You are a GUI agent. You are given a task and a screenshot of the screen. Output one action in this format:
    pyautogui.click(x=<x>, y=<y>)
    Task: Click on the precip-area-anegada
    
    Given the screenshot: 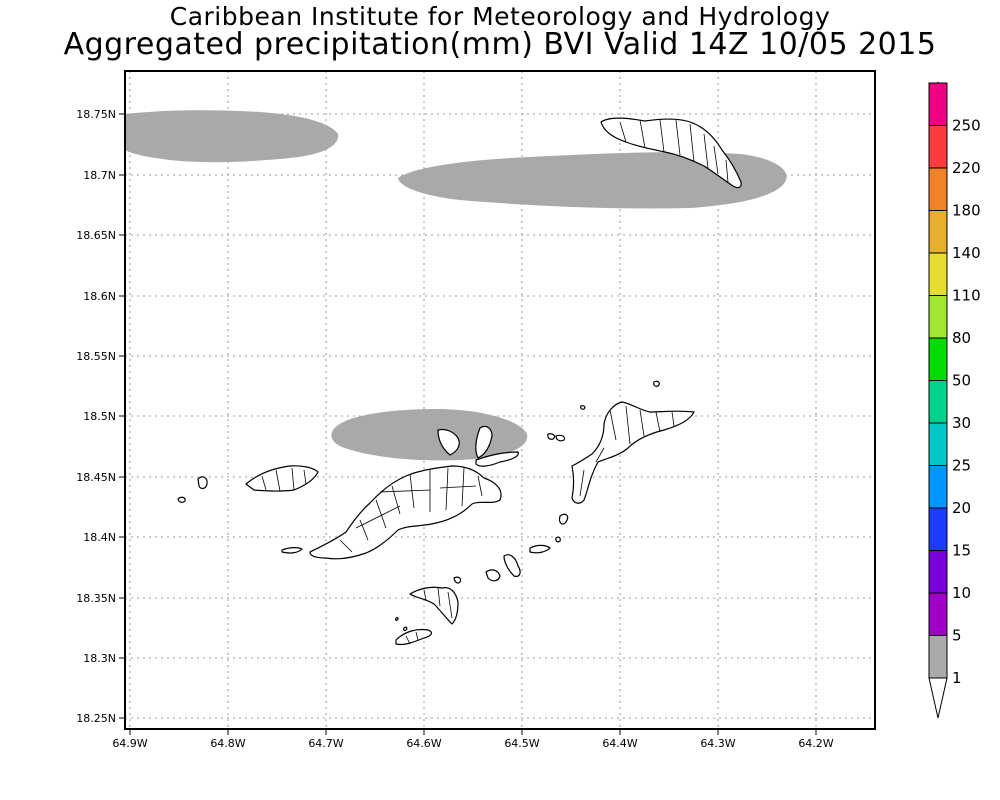 What is the action you would take?
    pyautogui.click(x=592, y=180)
    